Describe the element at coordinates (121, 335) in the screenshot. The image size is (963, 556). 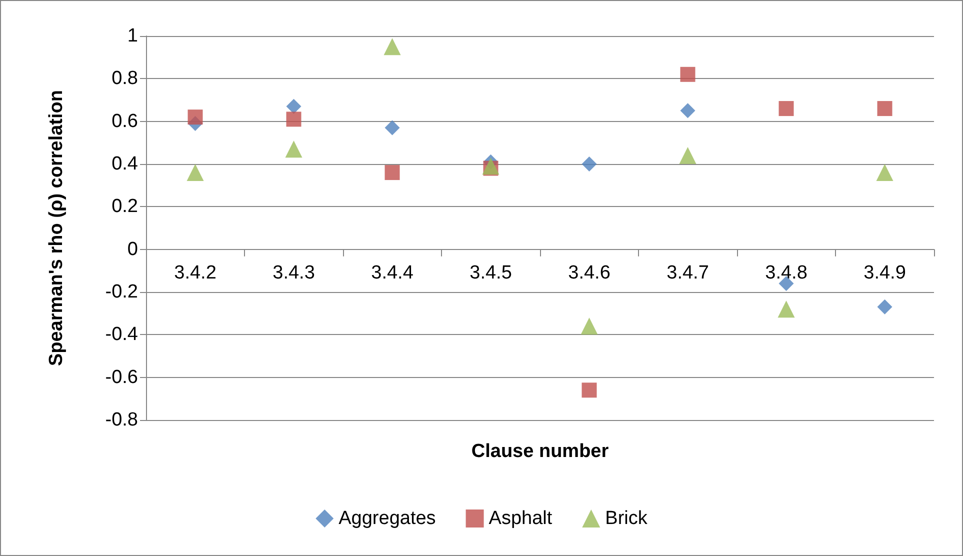
I see `y-tick-label: -0.4` at that location.